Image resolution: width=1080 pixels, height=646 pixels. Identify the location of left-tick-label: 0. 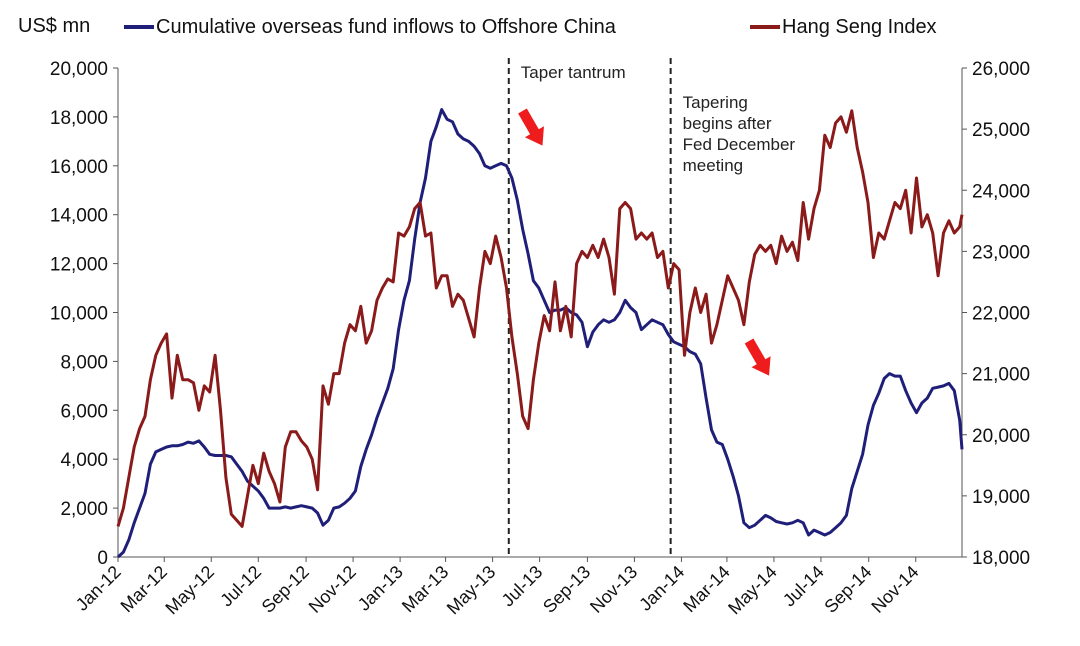
(102, 558).